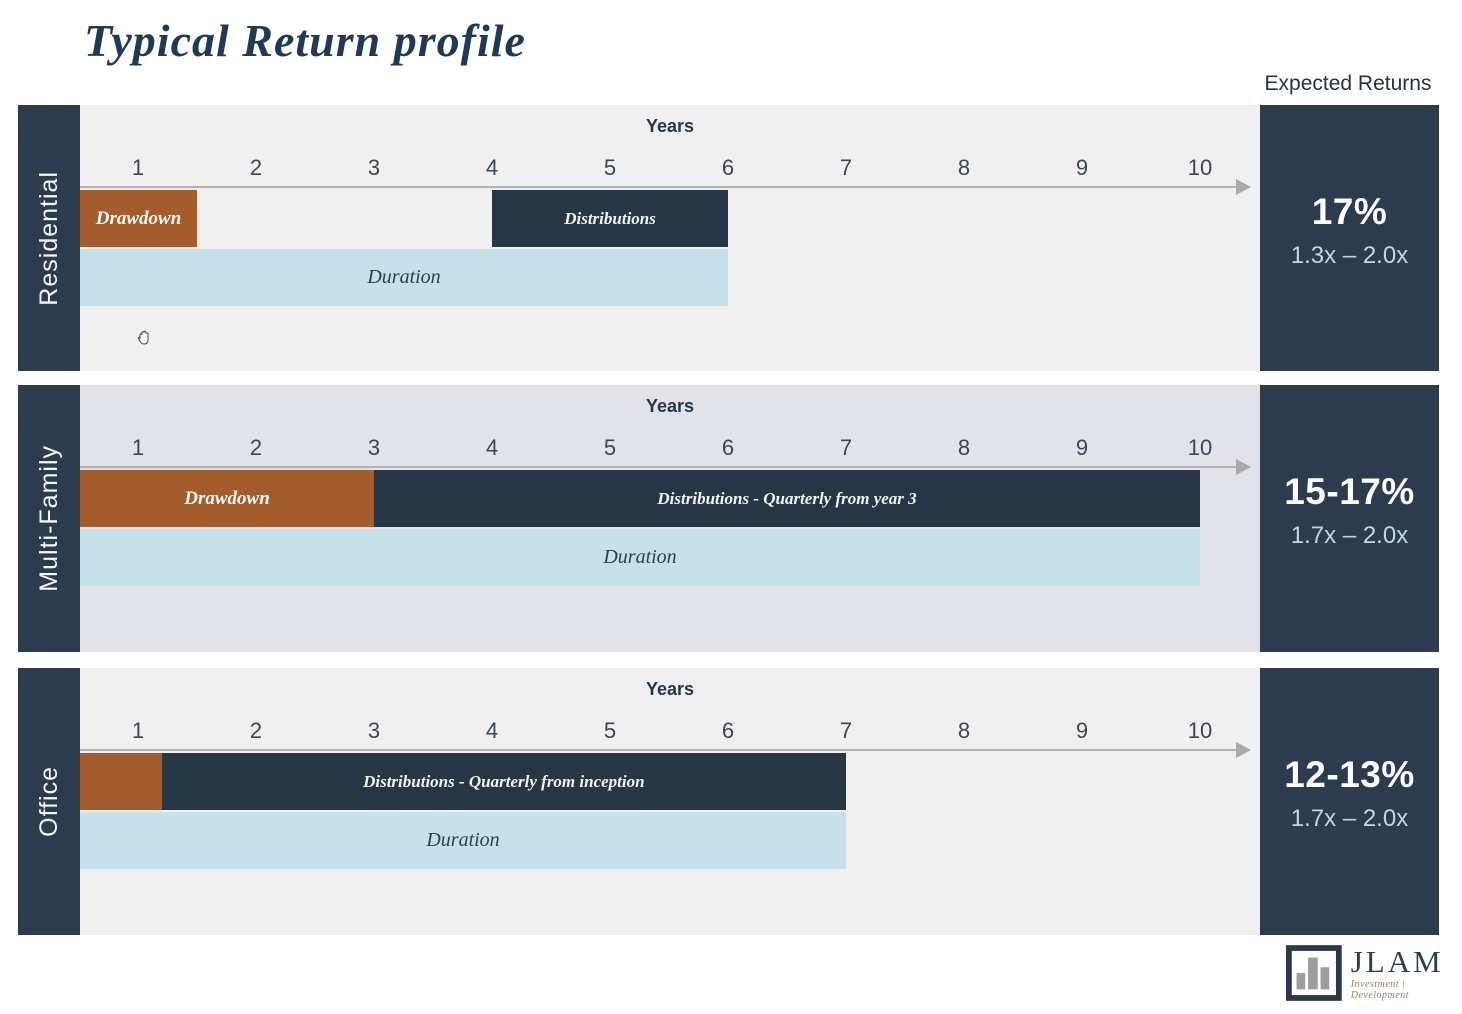  I want to click on distributions-bar: Distributions - Quarterly from year 3, so click(787, 498).